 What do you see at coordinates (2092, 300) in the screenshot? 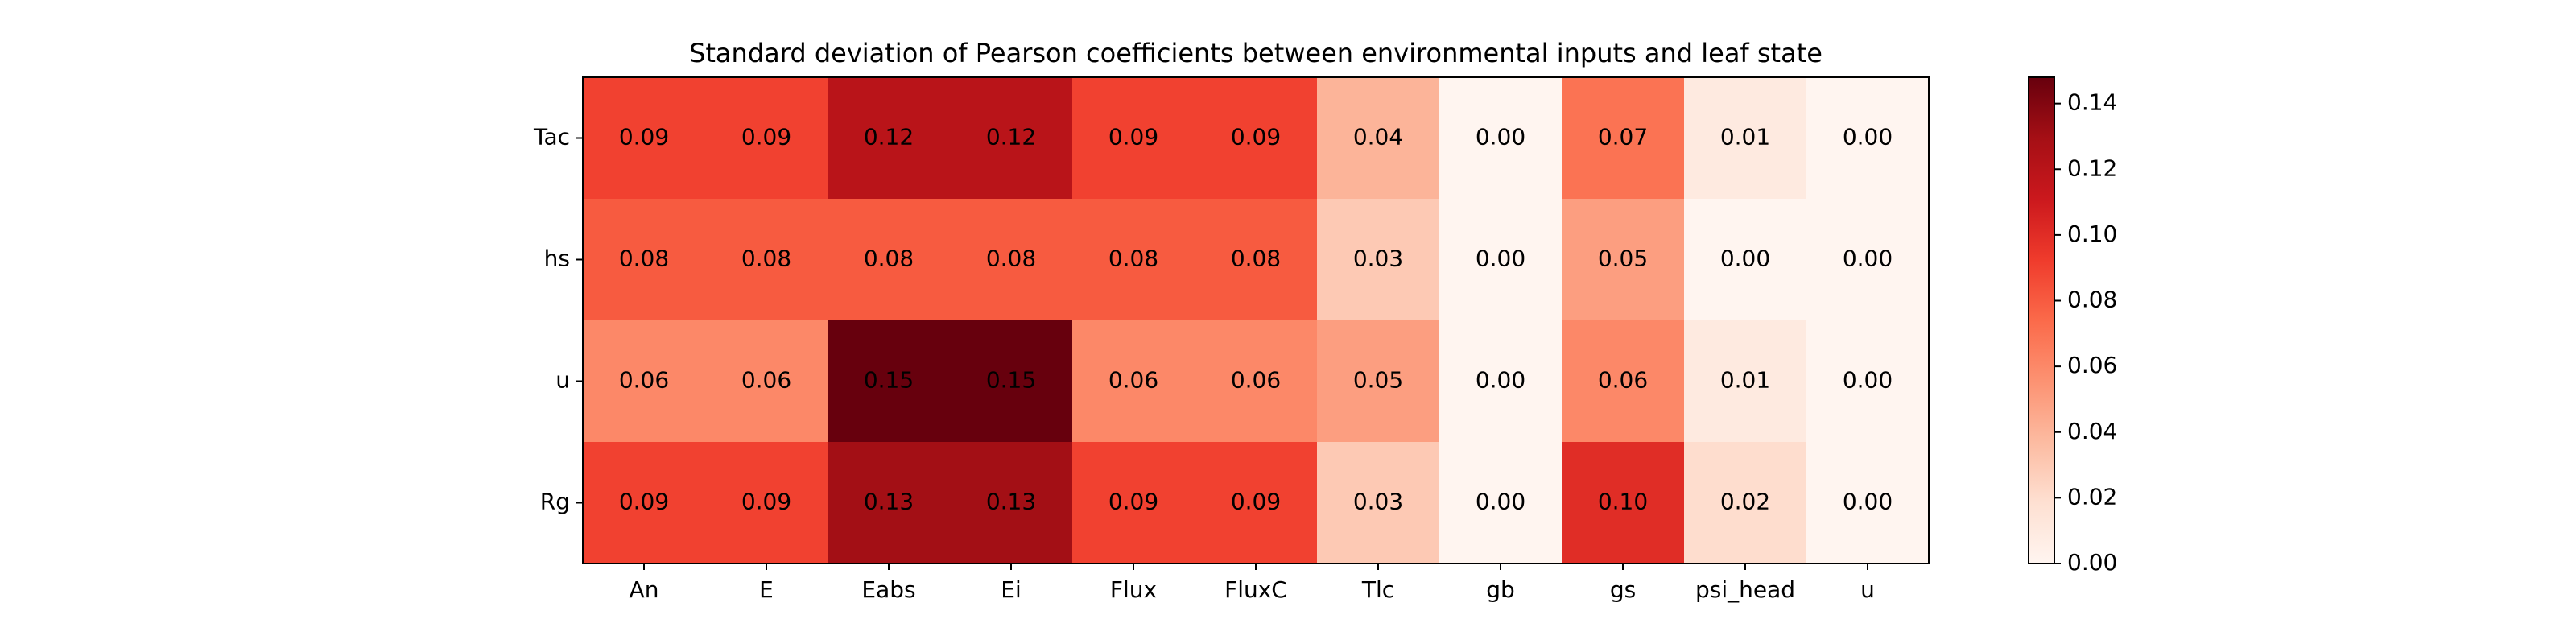
I see `colorbar-tick-label: 0.08` at bounding box center [2092, 300].